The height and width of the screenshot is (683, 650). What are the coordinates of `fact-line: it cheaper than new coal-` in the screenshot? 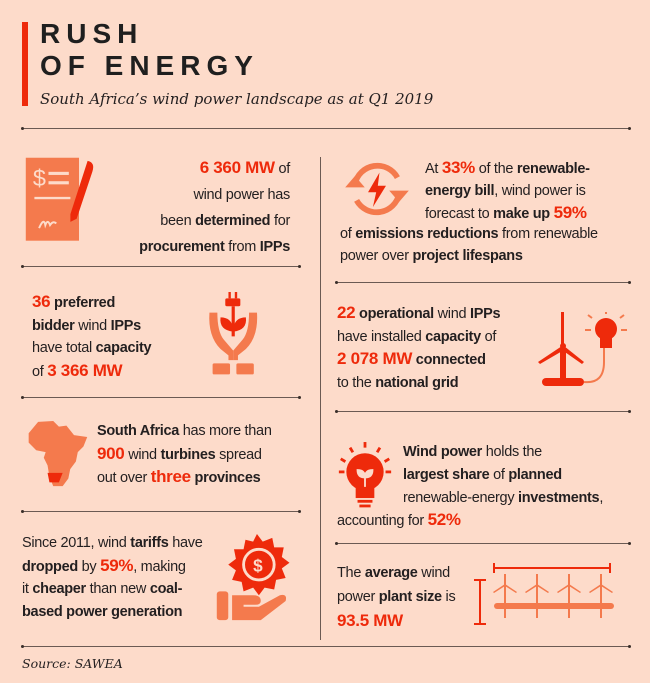 It's located at (112, 589).